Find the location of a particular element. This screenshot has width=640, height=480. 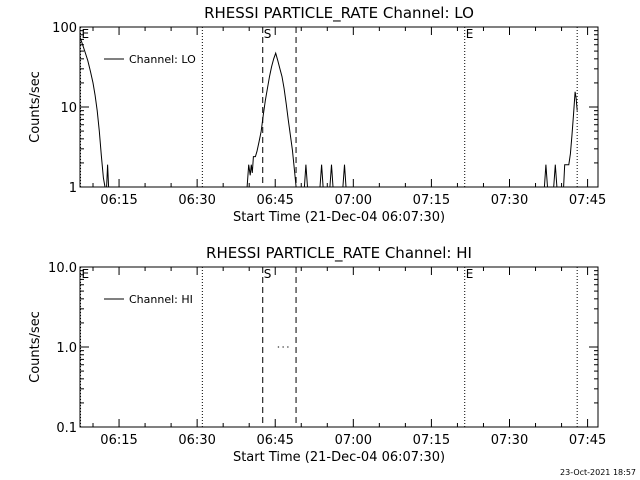

legend-label-lo: Channel: LO is located at coordinates (162, 59).